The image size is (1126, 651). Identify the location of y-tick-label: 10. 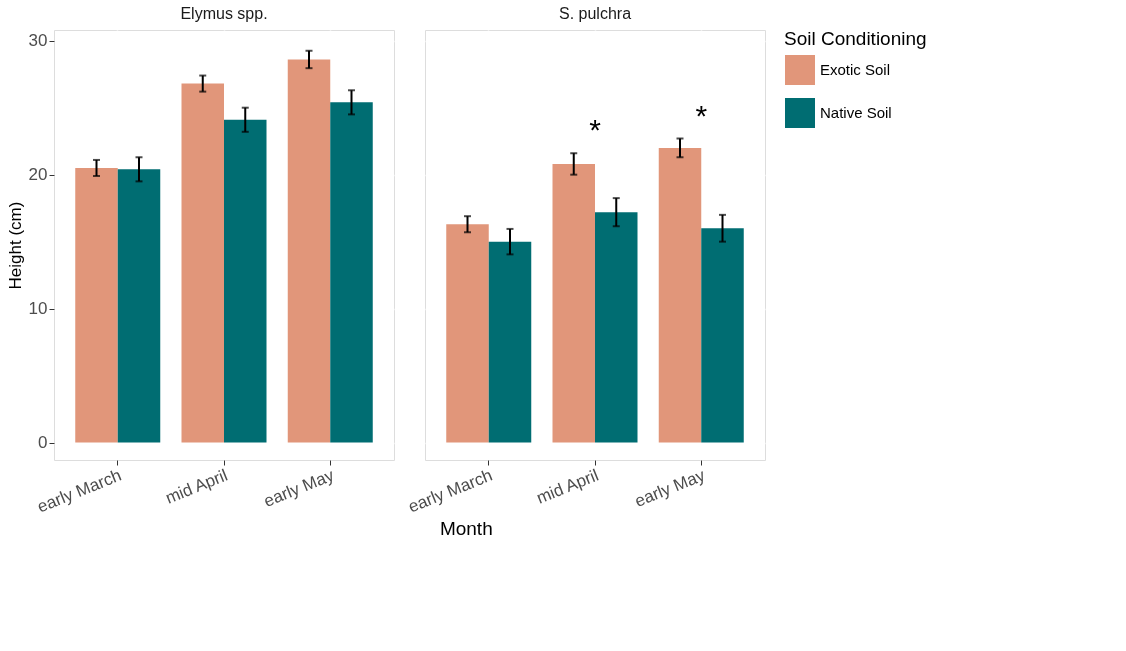
(38, 309).